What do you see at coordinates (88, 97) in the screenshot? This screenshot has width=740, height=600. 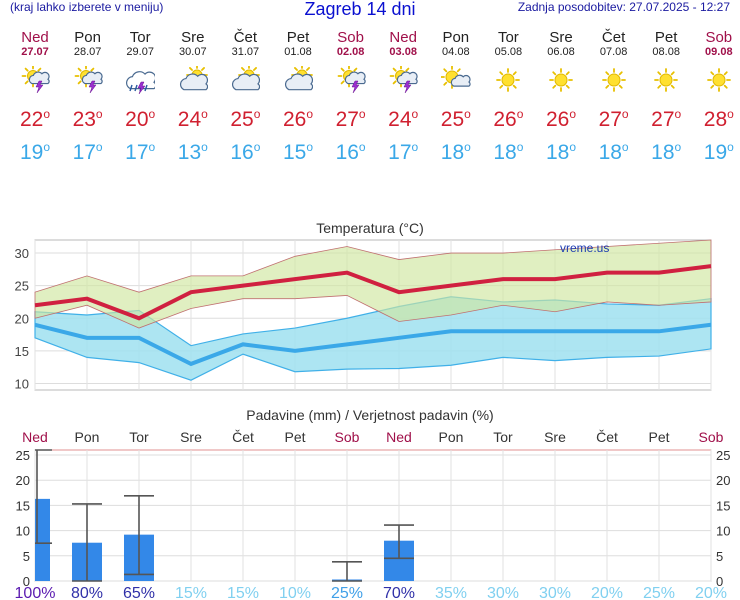 I see `day-column: Pon 28.07 23o 17o` at bounding box center [88, 97].